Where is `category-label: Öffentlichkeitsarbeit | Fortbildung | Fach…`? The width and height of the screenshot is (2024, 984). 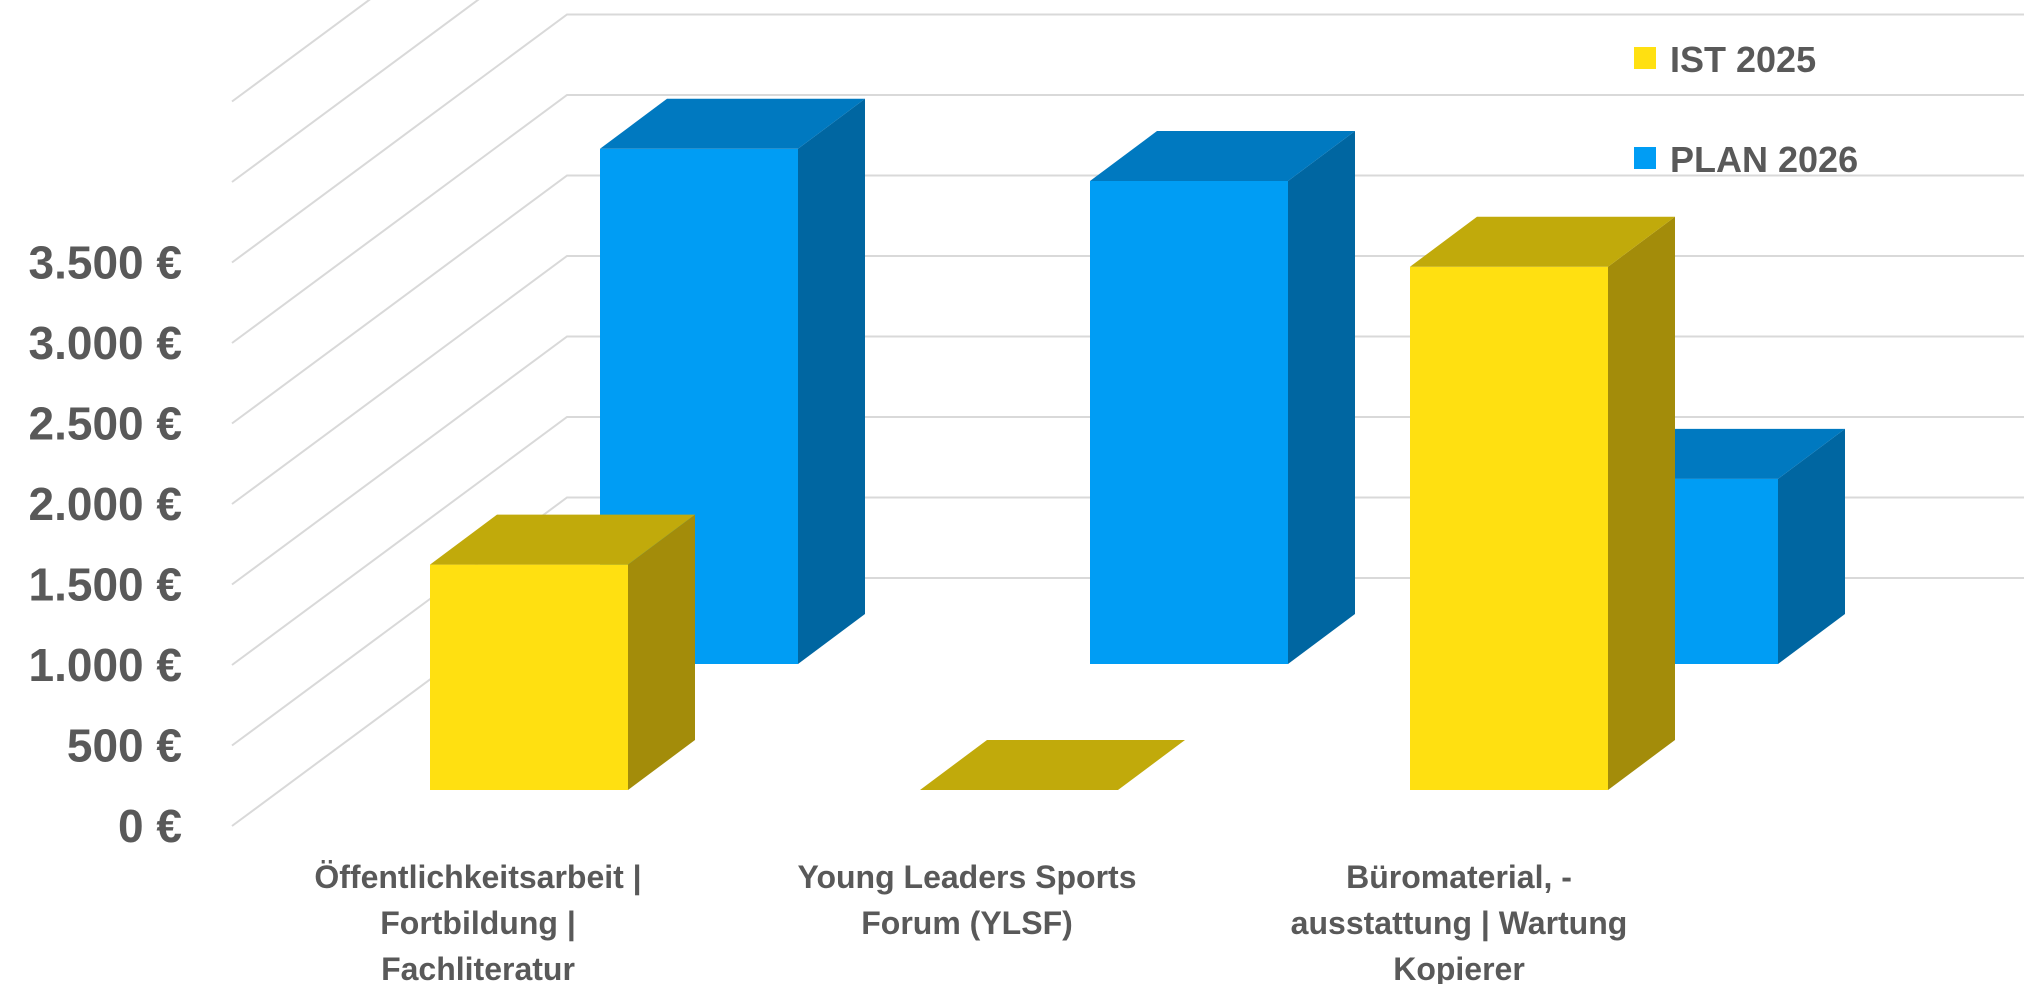
category-label: Öffentlichkeitsarbeit | Fortbildung | Fach… is located at coordinates (477, 921).